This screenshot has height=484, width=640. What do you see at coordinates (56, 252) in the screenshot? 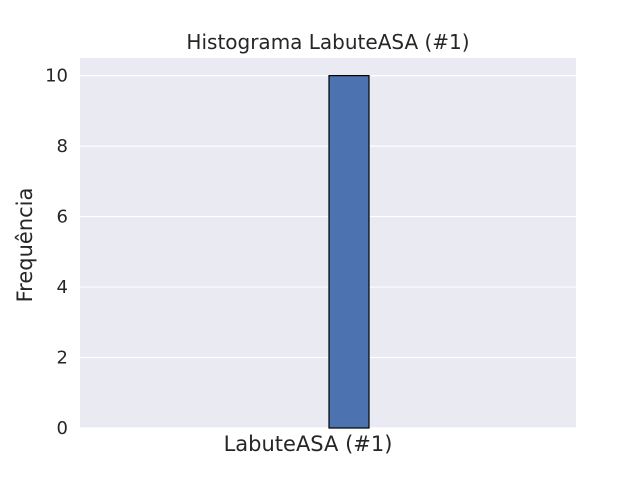
I see `y-tick-labels: 0 2 4 6 8 10` at bounding box center [56, 252].